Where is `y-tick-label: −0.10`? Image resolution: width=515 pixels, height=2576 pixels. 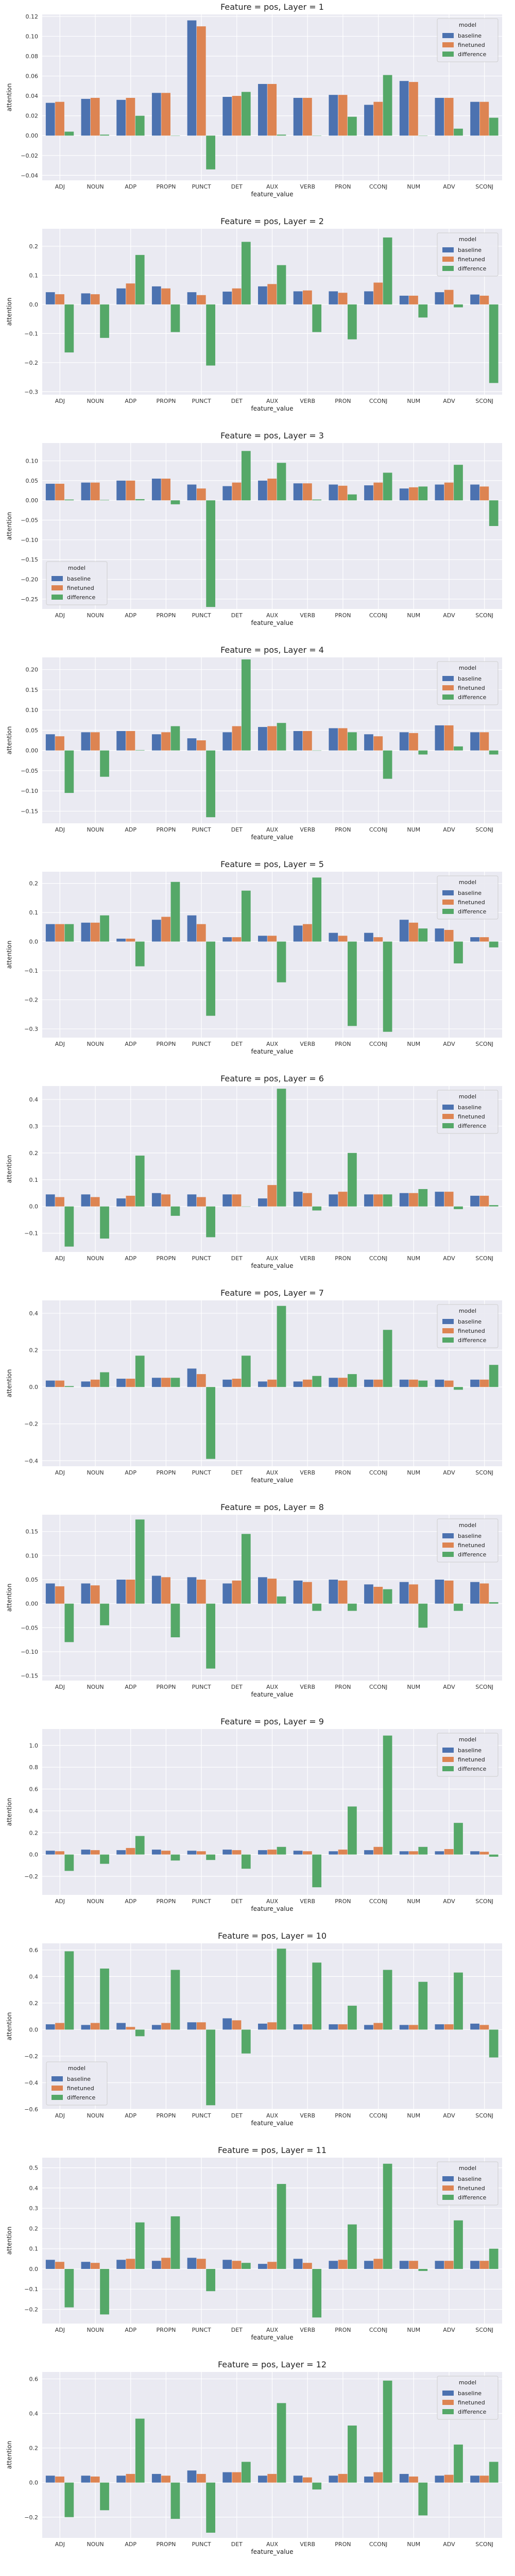
y-tick-label: −0.10 is located at coordinates (29, 540).